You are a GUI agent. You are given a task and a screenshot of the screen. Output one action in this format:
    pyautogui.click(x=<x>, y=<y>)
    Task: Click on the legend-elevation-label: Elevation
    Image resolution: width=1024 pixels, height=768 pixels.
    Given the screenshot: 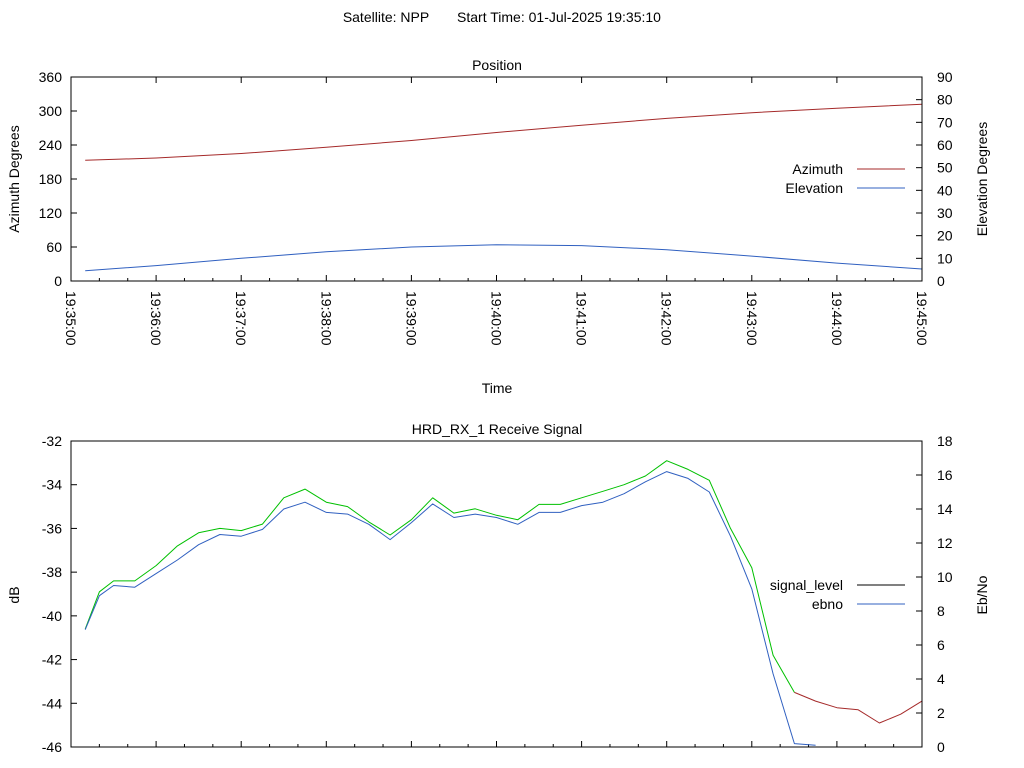 What is the action you would take?
    pyautogui.click(x=814, y=188)
    